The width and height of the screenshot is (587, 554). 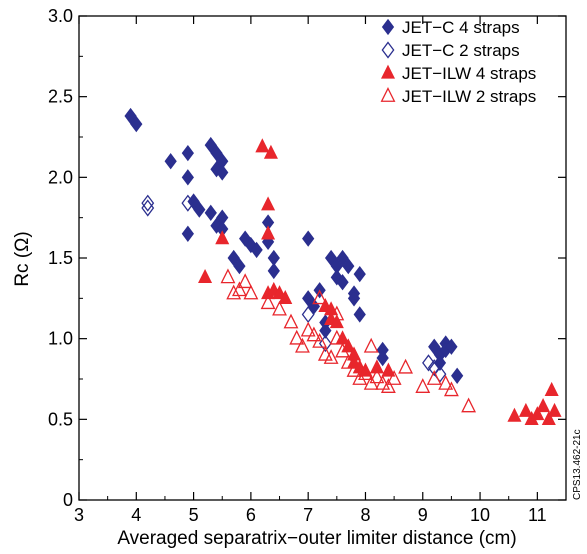 What do you see at coordinates (194, 515) in the screenshot?
I see `x-tick-label: 5` at bounding box center [194, 515].